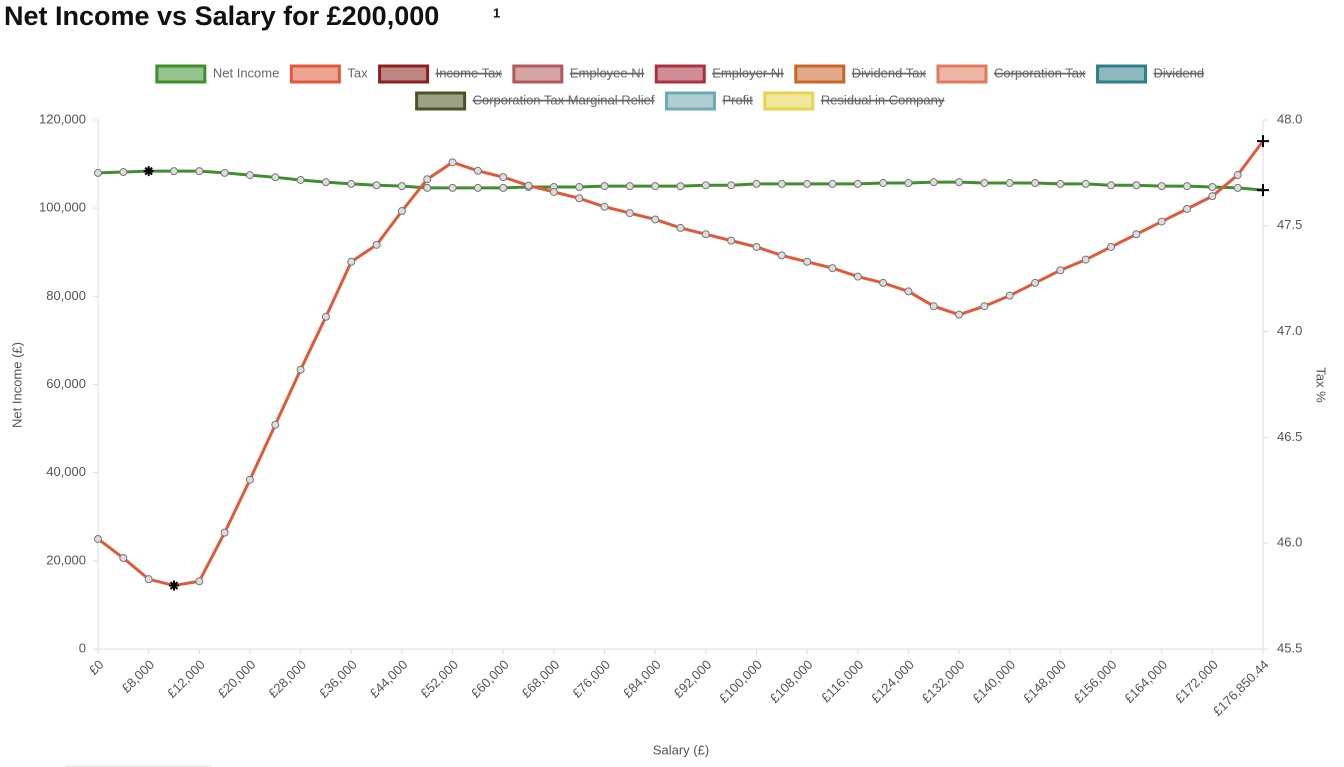  What do you see at coordinates (993, 681) in the screenshot?
I see `x-tick-label: £140,000` at bounding box center [993, 681].